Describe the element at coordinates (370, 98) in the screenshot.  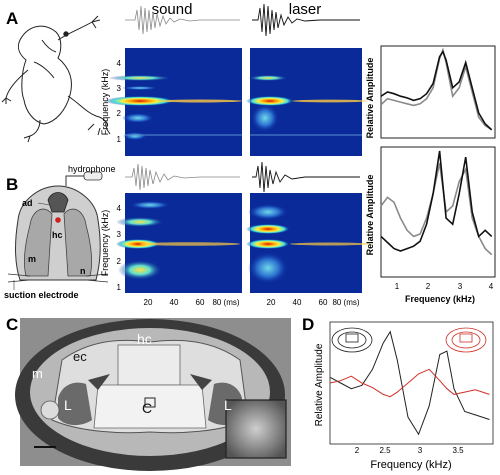
I see `spectrum-a-ylabel: Relative Amplitude` at that location.